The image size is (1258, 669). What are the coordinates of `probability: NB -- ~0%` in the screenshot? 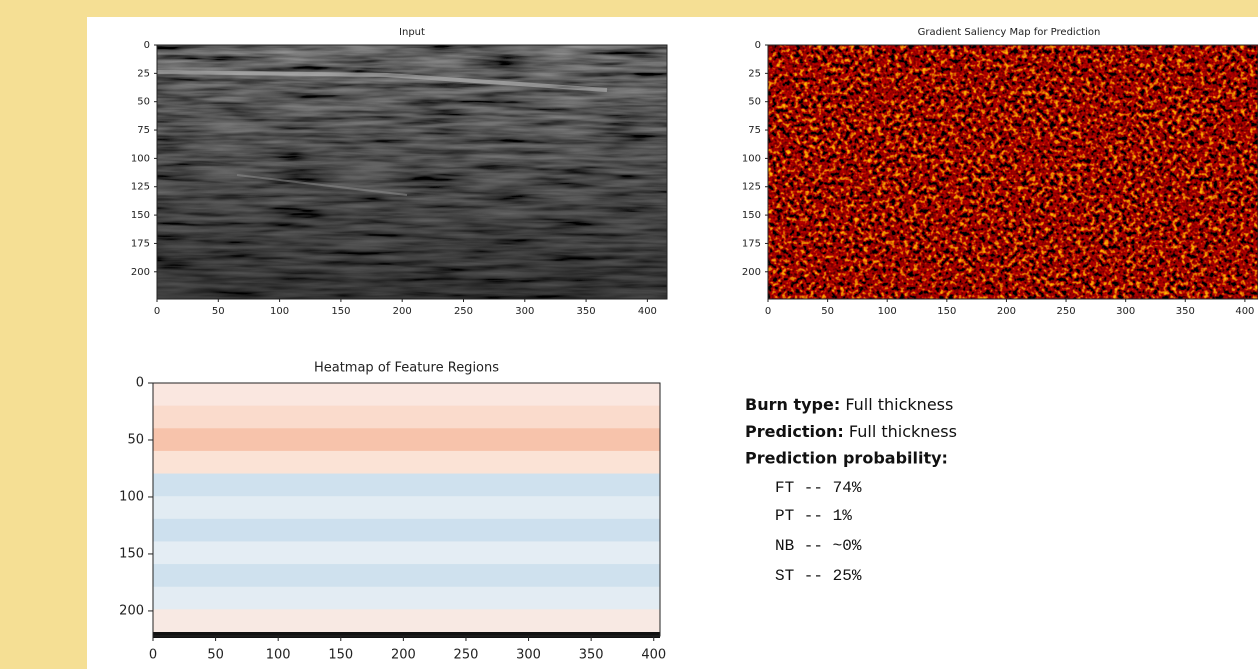 It's located at (818, 546).